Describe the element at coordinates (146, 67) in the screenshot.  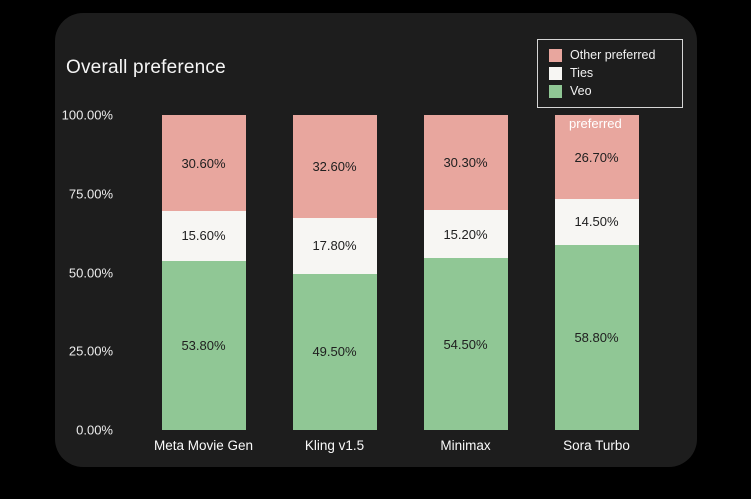
I see `chart-title: Overall preference` at that location.